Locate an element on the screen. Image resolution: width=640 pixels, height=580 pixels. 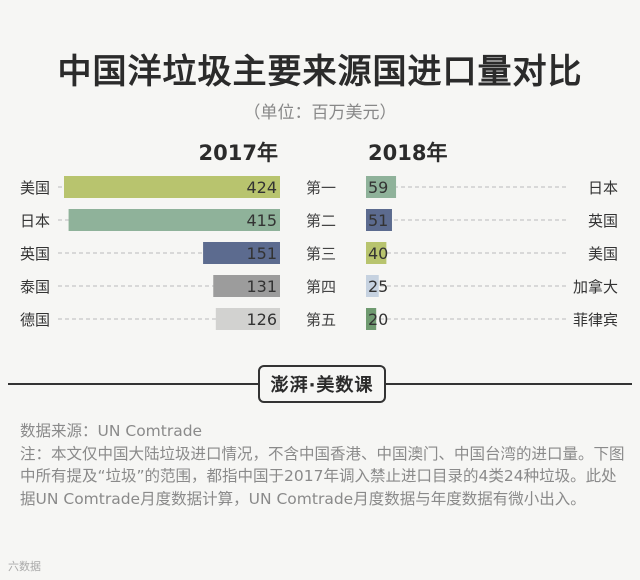
unit-subtitle: （单位：百万美元） is located at coordinates (320, 113).